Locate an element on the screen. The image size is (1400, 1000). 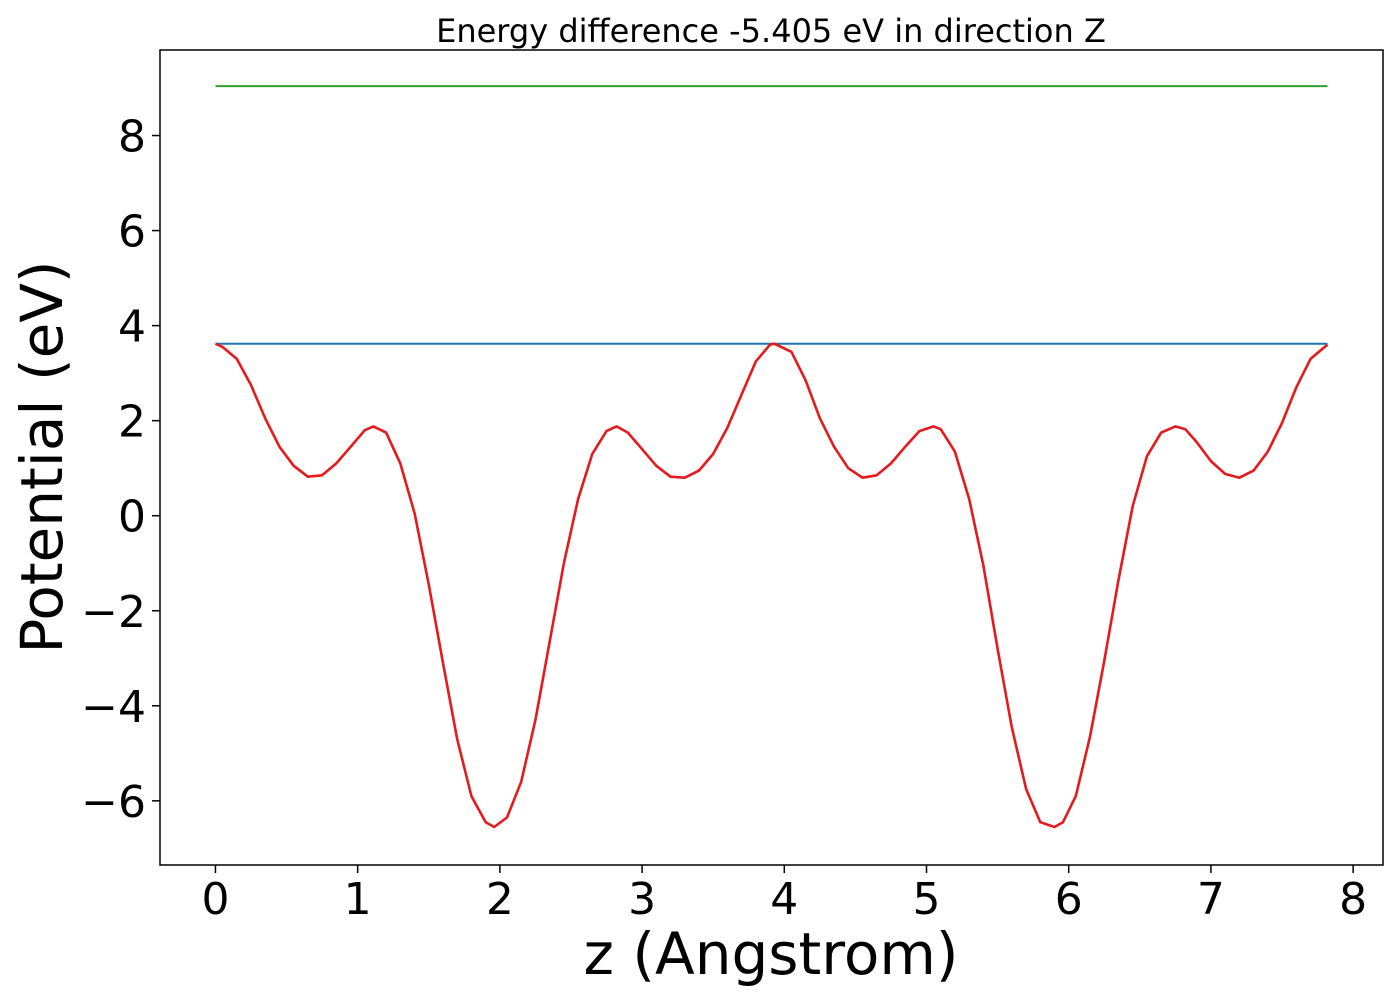
y-tick-label: 2 is located at coordinates (132, 422).